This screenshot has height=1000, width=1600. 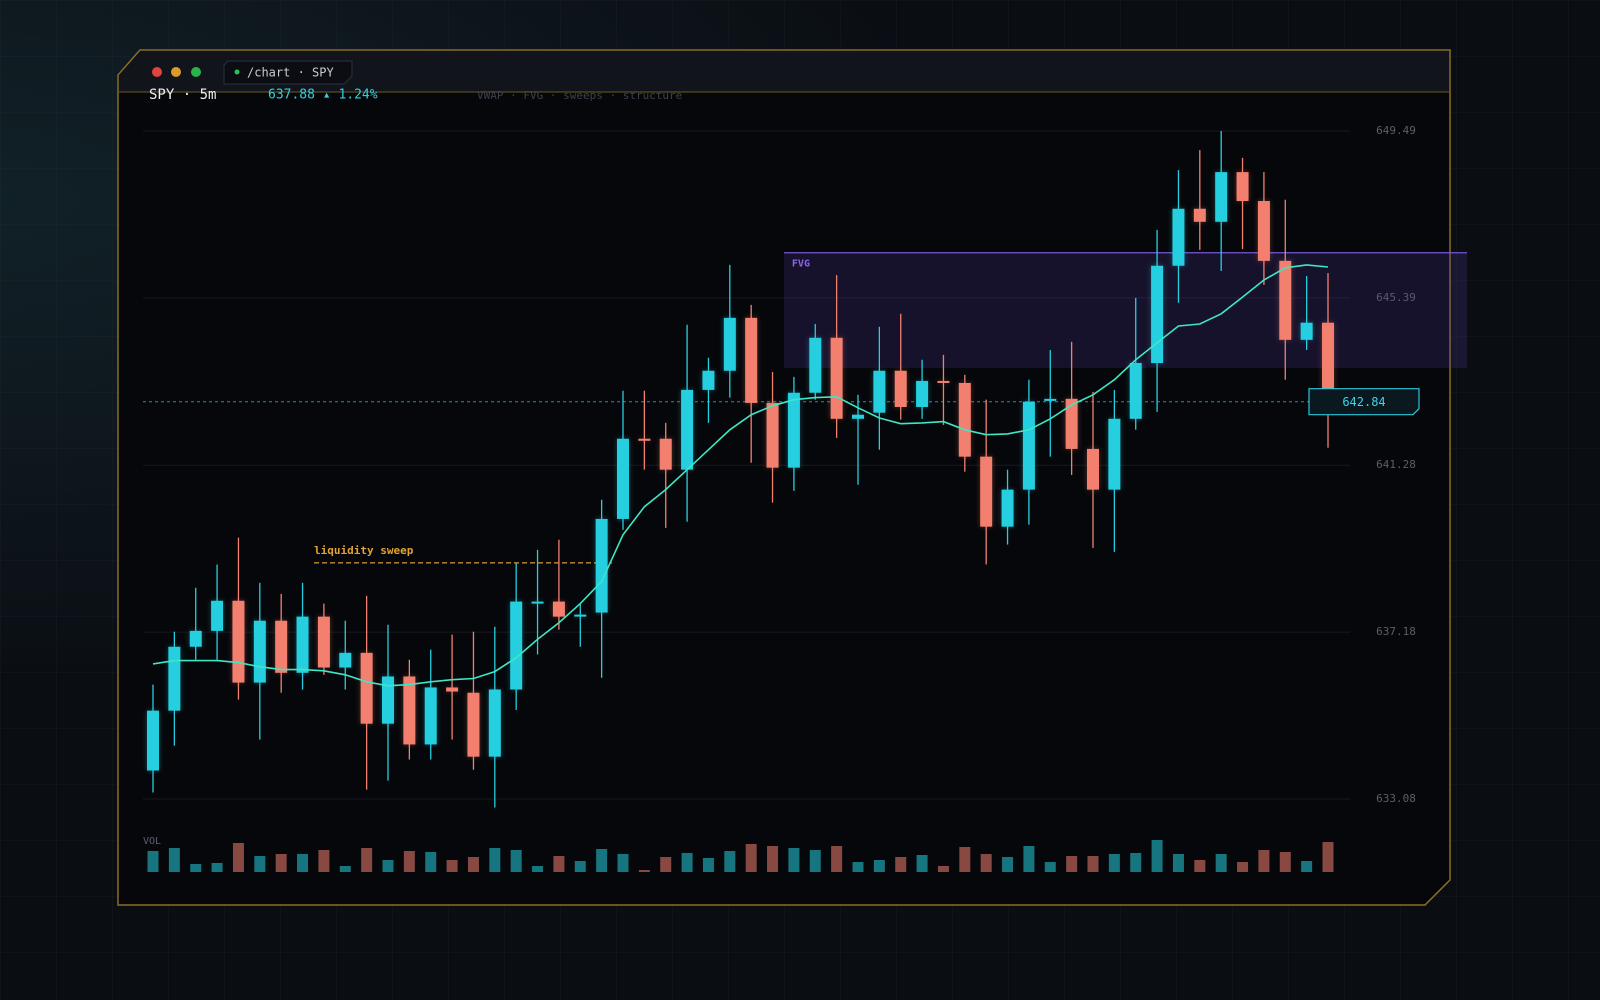 What do you see at coordinates (176, 72) in the screenshot?
I see `minimize-button` at bounding box center [176, 72].